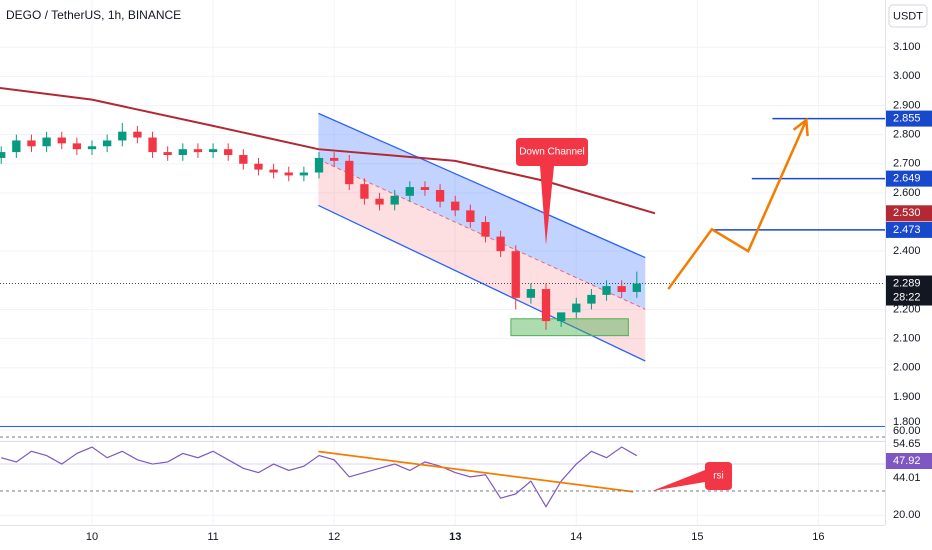 The image size is (932, 550). Describe the element at coordinates (697, 537) in the screenshot. I see `x-tick-label: 15` at that location.